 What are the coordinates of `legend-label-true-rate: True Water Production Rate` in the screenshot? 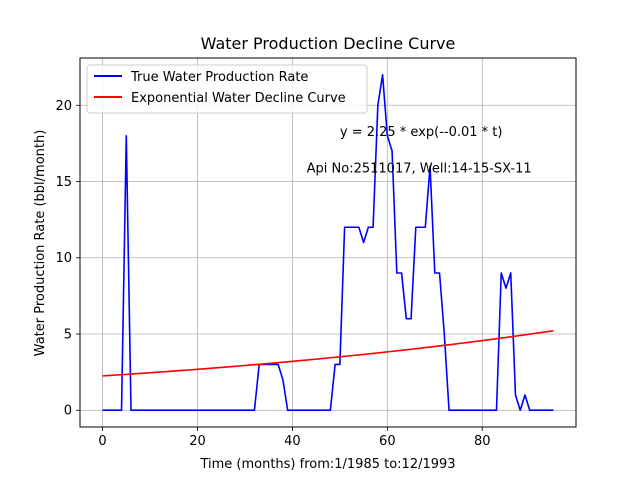 It's located at (219, 77).